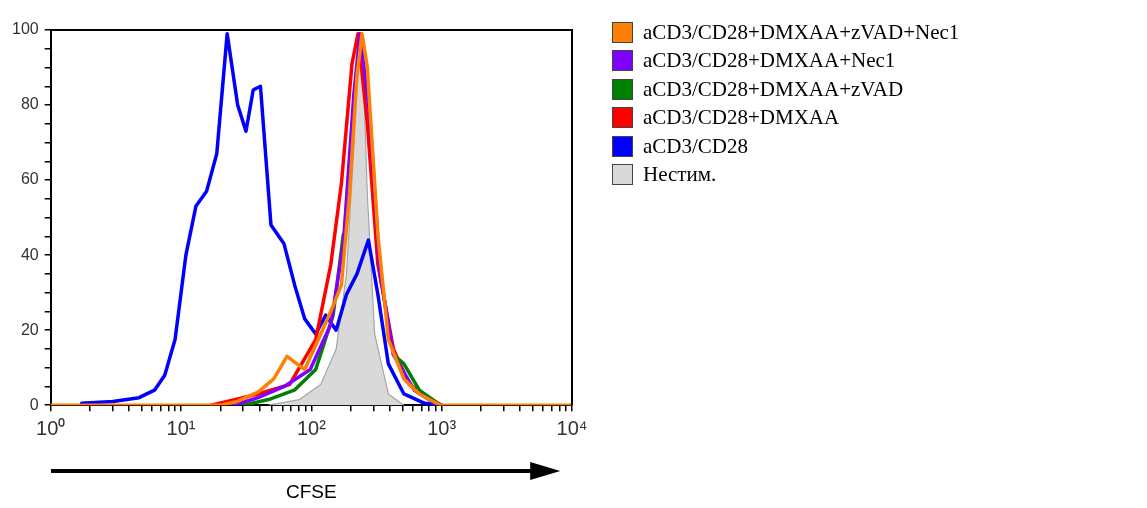 This screenshot has height=508, width=1147. I want to click on x-tick-label: 10¹, so click(181, 427).